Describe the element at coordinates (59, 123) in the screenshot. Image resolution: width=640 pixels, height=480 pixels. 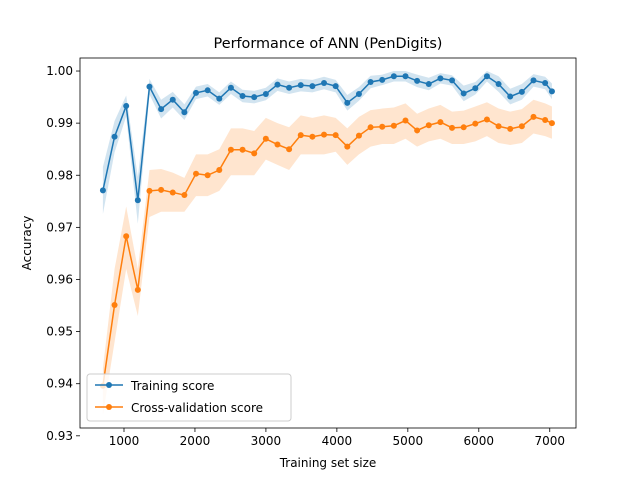
I see `y-tick-label: 0.99` at that location.